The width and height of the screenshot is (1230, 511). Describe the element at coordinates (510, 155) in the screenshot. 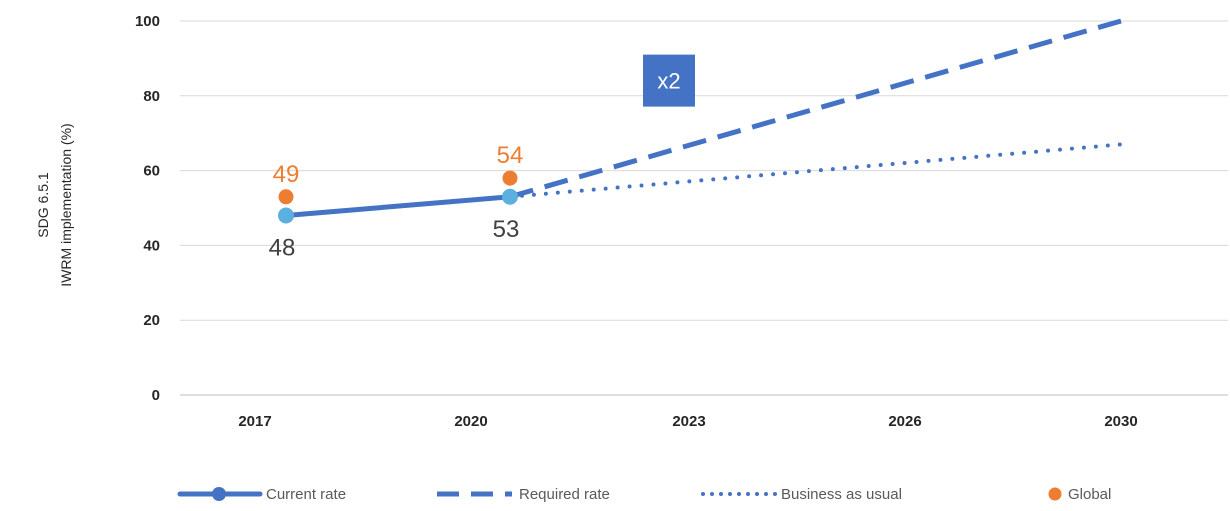

I see `data-label: 54` at that location.